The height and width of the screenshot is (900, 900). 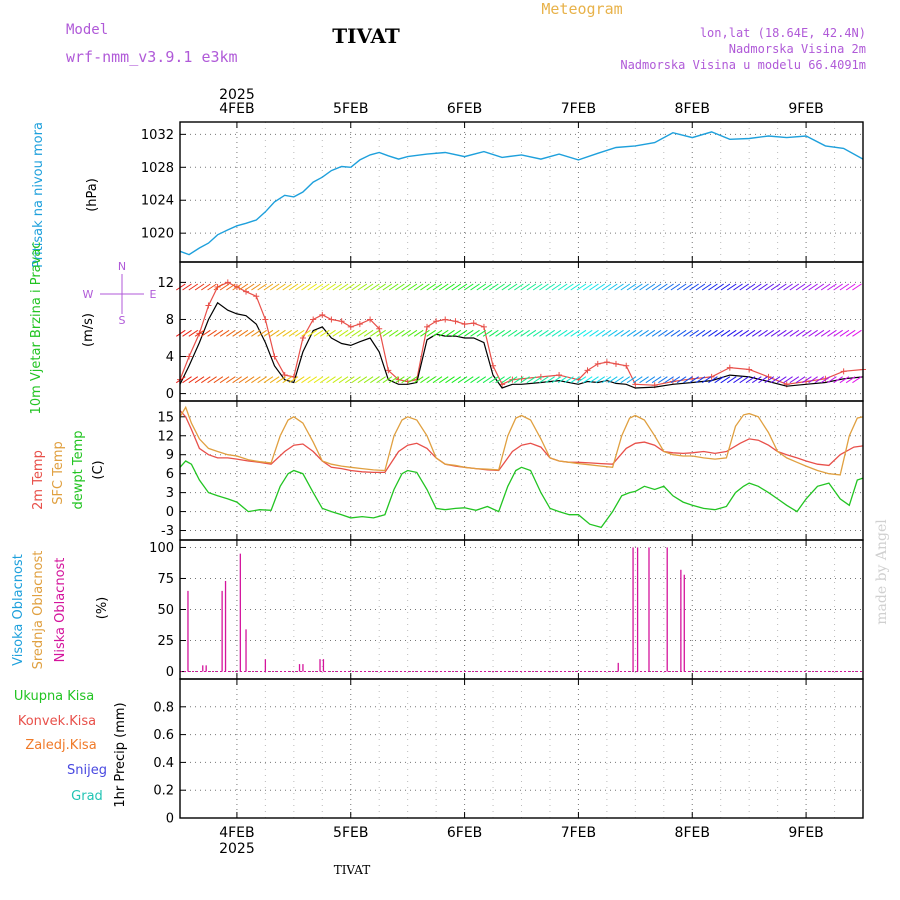 What do you see at coordinates (120, 754) in the screenshot?
I see `precip-ylabel: 1hr Precip (mm)` at bounding box center [120, 754].